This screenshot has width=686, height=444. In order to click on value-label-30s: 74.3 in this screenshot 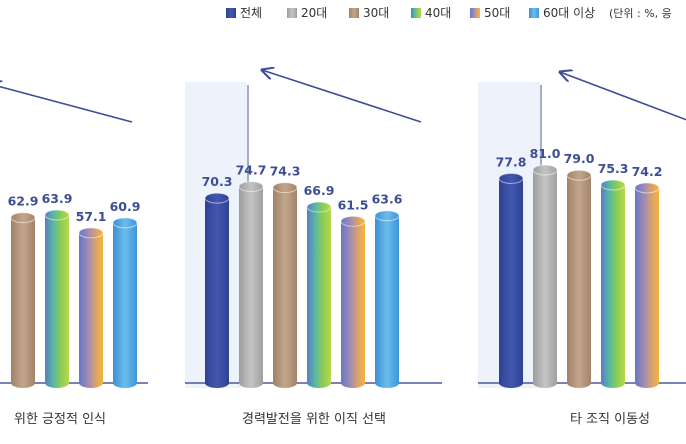, I will do `click(285, 171)`.